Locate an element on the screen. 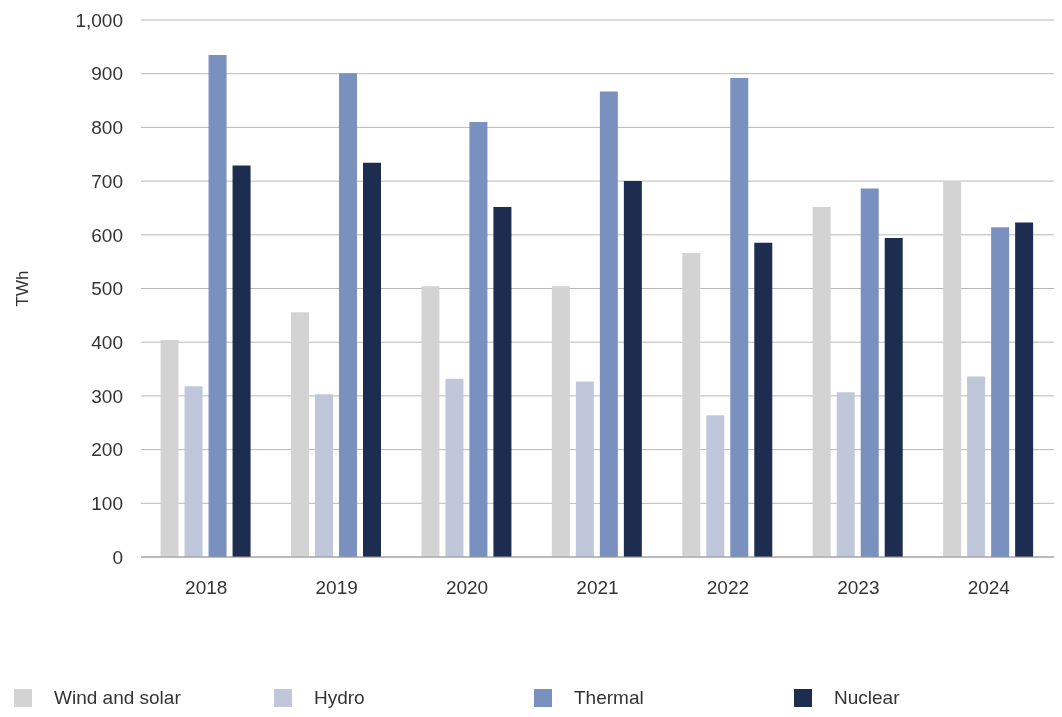  y-tick-label: 900 is located at coordinates (107, 74).